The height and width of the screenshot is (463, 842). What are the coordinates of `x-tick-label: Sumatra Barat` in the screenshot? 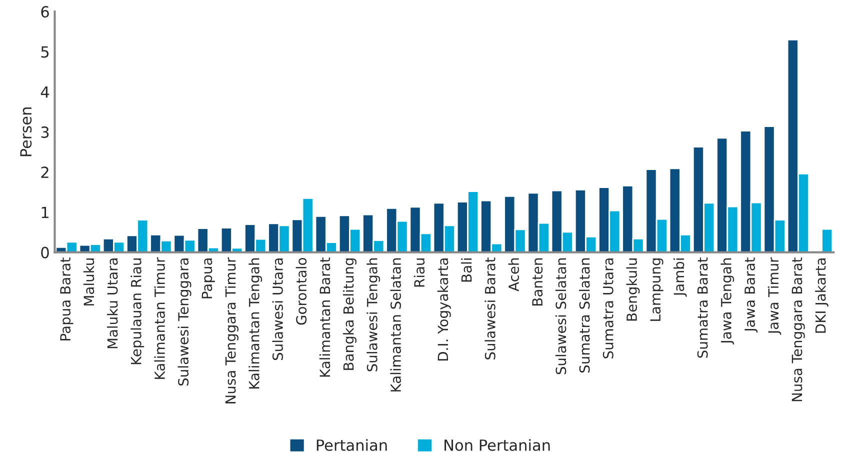 It's located at (702, 308).